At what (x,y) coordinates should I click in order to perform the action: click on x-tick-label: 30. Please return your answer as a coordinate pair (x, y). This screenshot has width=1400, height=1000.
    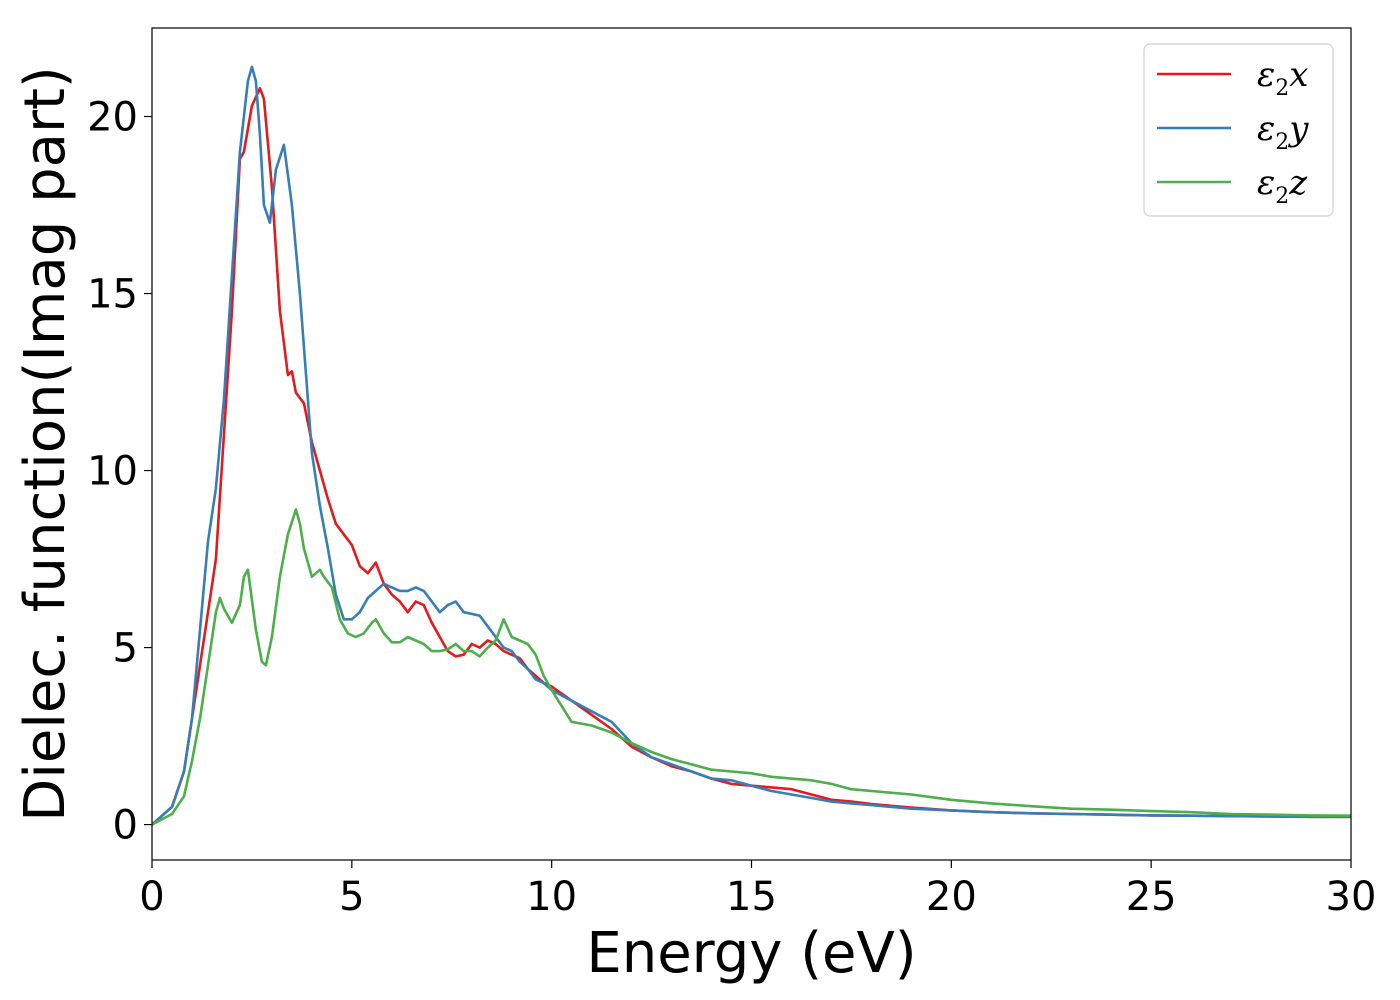
    Looking at the image, I should click on (1351, 897).